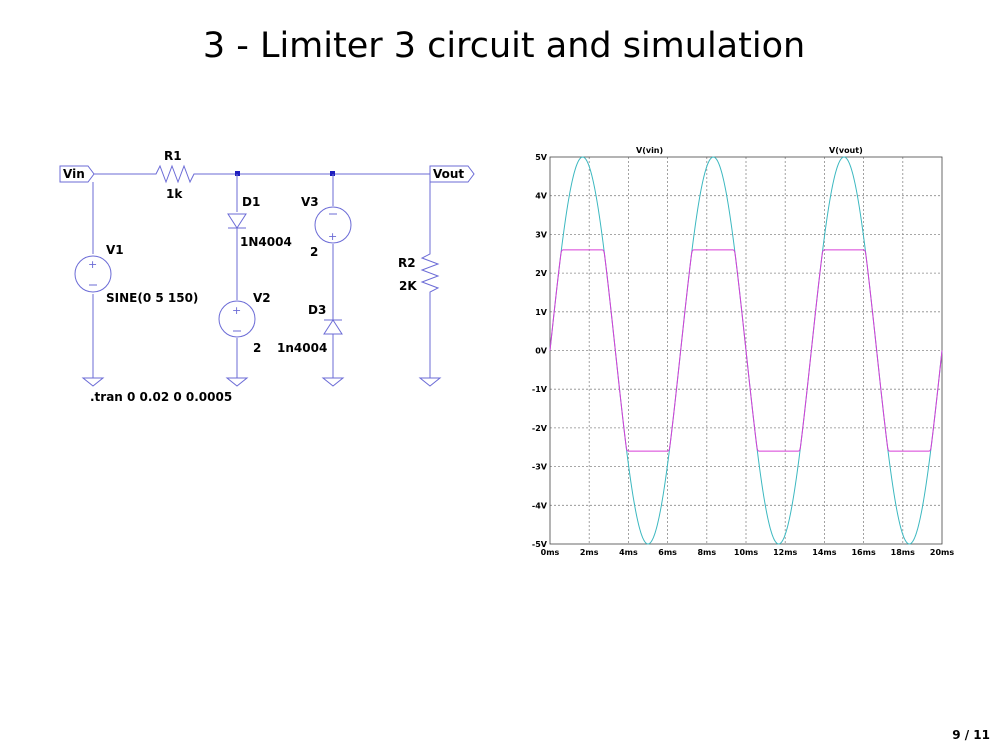  I want to click on v2-plus: +, so click(236, 310).